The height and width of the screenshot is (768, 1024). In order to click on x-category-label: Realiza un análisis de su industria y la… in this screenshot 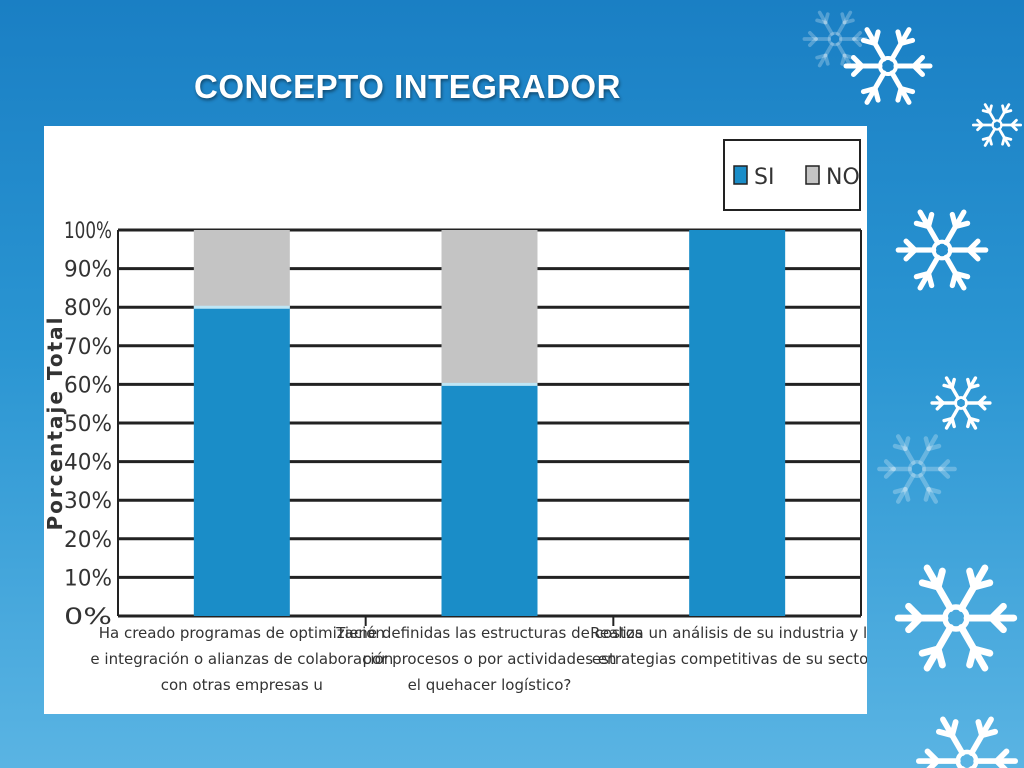, I will do `click(728, 633)`.